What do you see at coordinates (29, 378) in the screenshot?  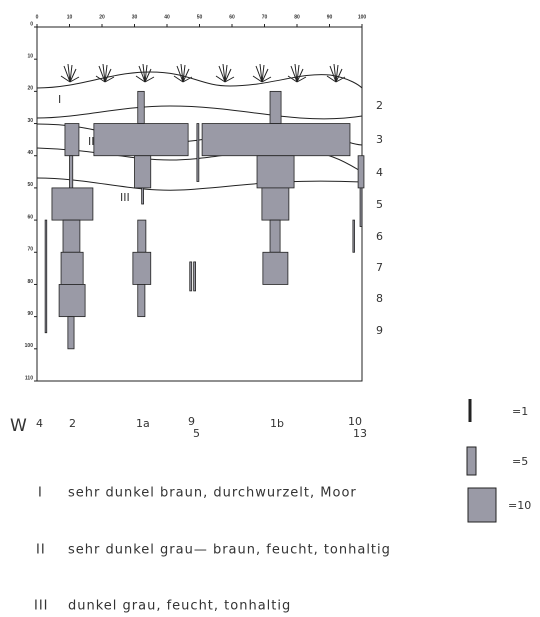 I see `y-tick-label: 110` at bounding box center [29, 378].